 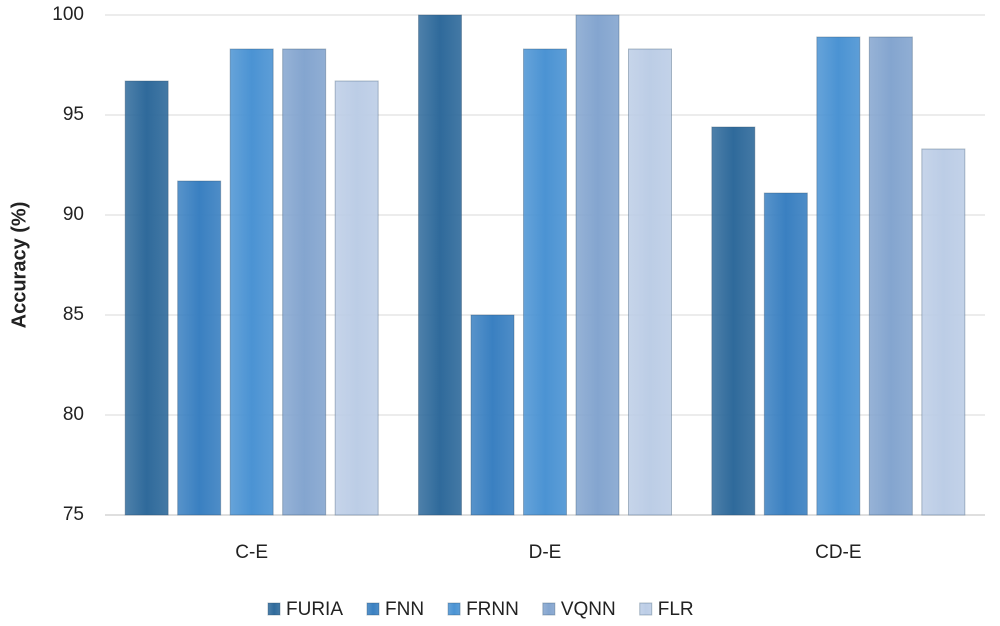 What do you see at coordinates (404, 609) in the screenshot?
I see `legend-label: FNN` at bounding box center [404, 609].